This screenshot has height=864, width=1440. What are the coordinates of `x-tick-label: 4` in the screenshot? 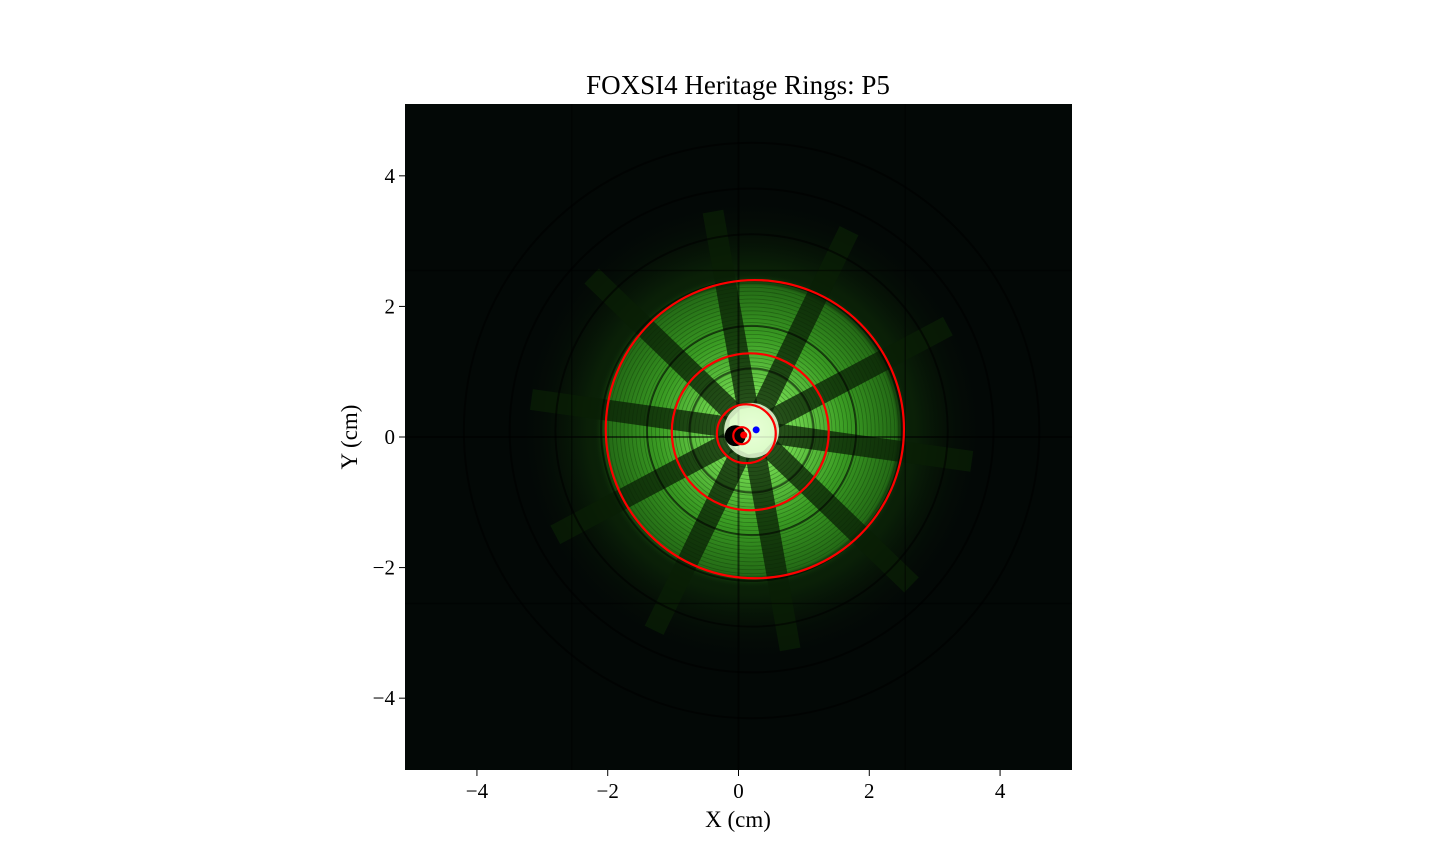 It's located at (1000, 791).